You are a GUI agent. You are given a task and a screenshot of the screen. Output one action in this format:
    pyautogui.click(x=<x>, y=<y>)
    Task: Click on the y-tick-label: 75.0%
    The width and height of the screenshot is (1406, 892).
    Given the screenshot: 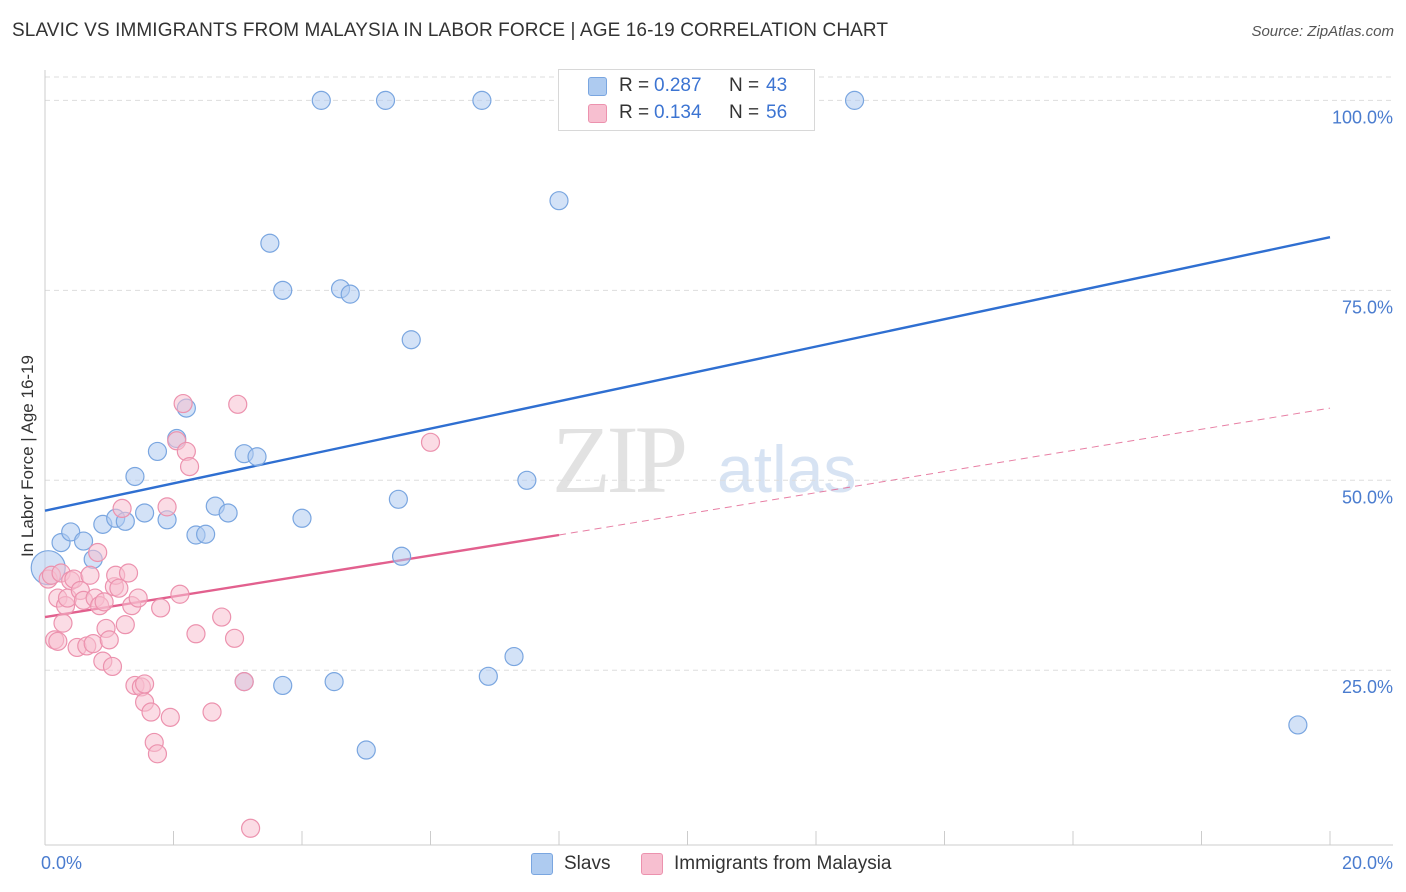 What is the action you would take?
    pyautogui.click(x=1367, y=307)
    